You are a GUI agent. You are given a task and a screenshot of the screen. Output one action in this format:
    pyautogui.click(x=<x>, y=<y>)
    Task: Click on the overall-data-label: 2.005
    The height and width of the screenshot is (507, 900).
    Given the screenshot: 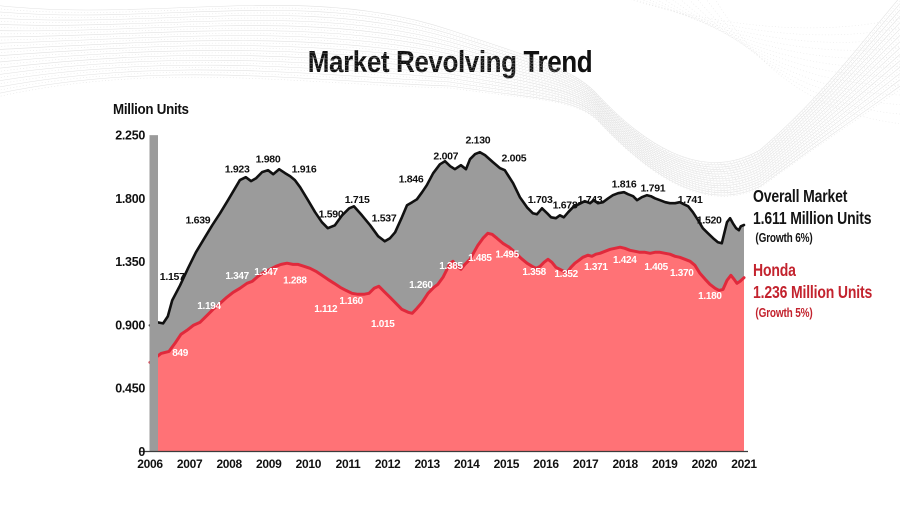 What is the action you would take?
    pyautogui.click(x=514, y=159)
    